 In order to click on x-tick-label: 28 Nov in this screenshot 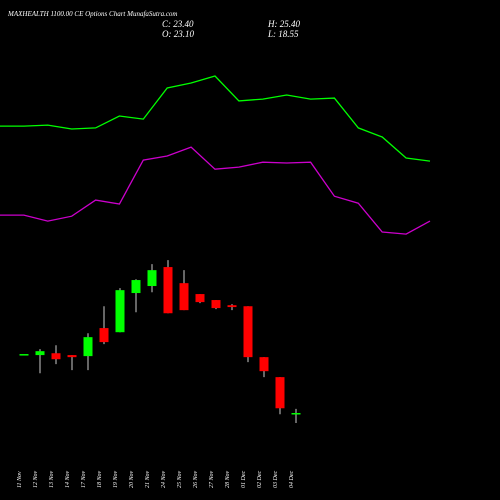, I will do `click(228, 479)`.